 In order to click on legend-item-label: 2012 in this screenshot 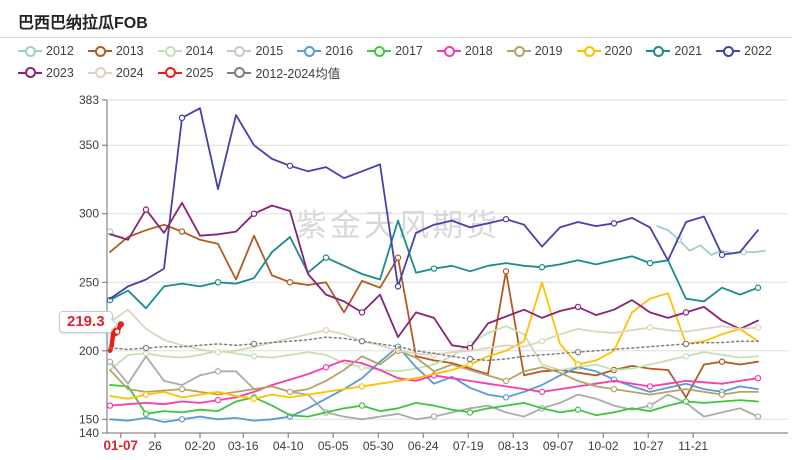, I will do `click(60, 51)`.